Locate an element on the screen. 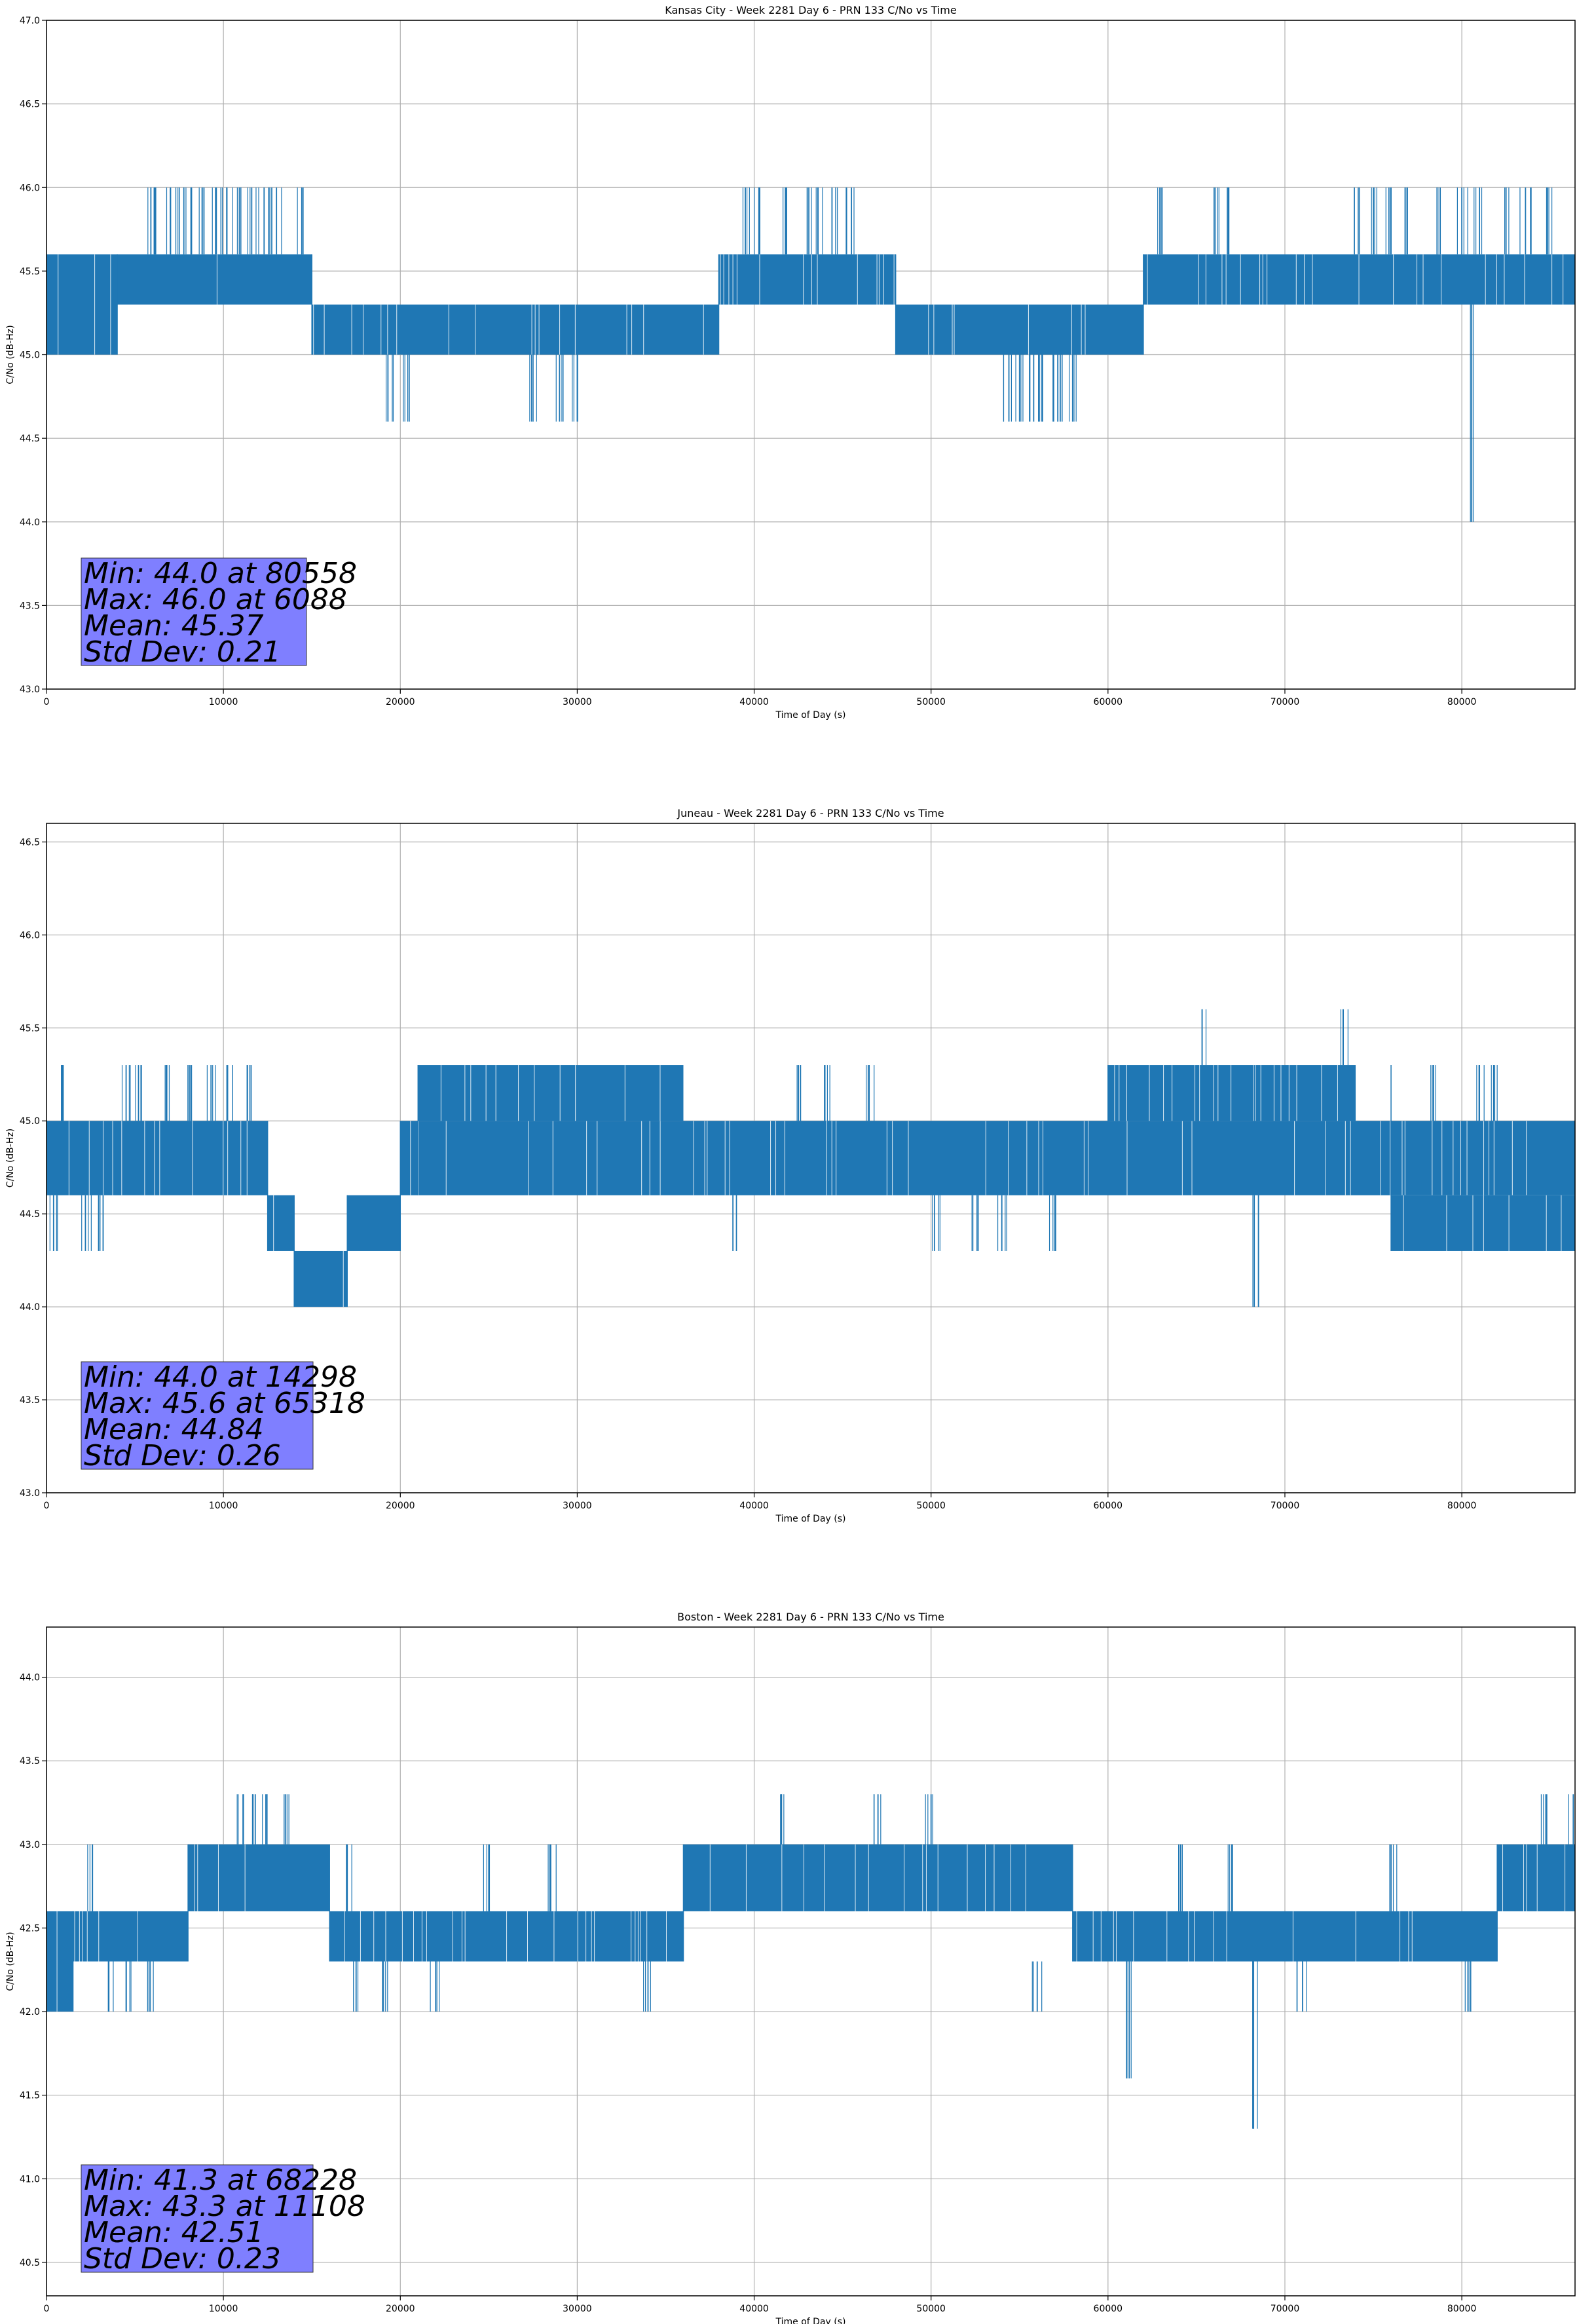  stats-mean: Mean: 45.37 is located at coordinates (174, 626).